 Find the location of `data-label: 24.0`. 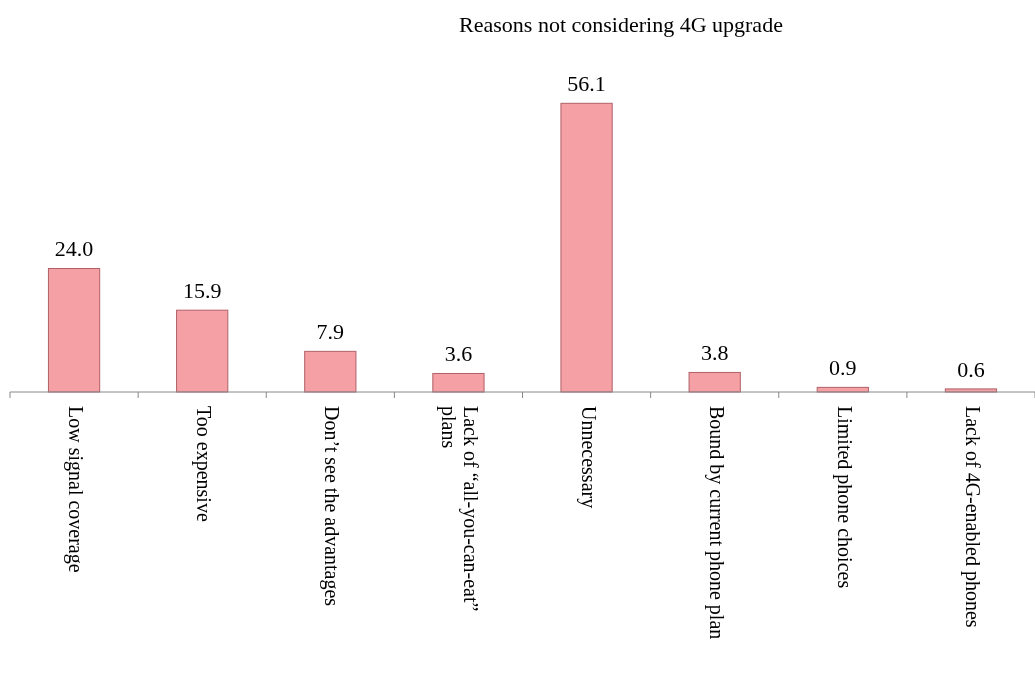

data-label: 24.0 is located at coordinates (74, 249).